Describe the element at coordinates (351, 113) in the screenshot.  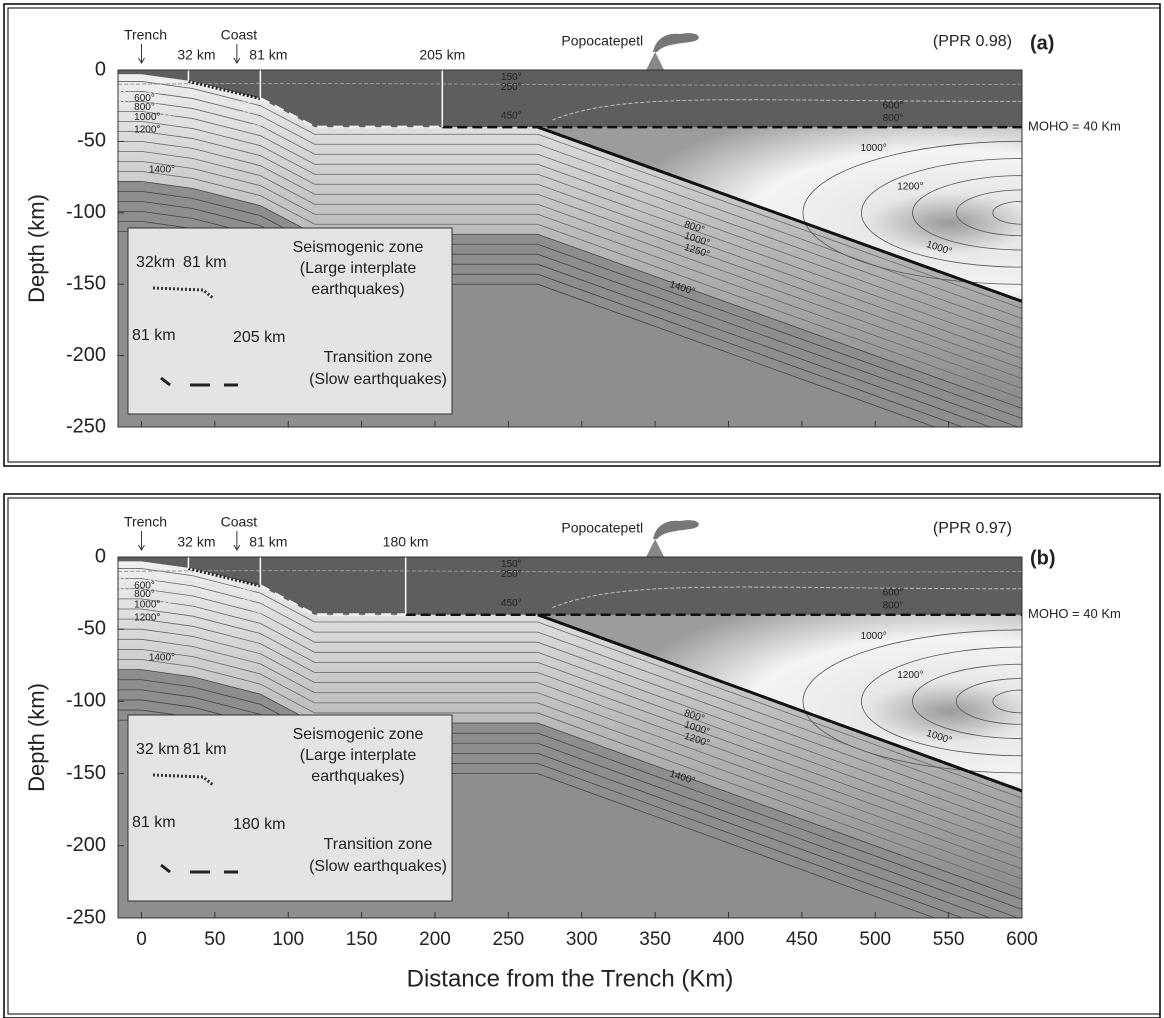
I see `transition-zone` at that location.